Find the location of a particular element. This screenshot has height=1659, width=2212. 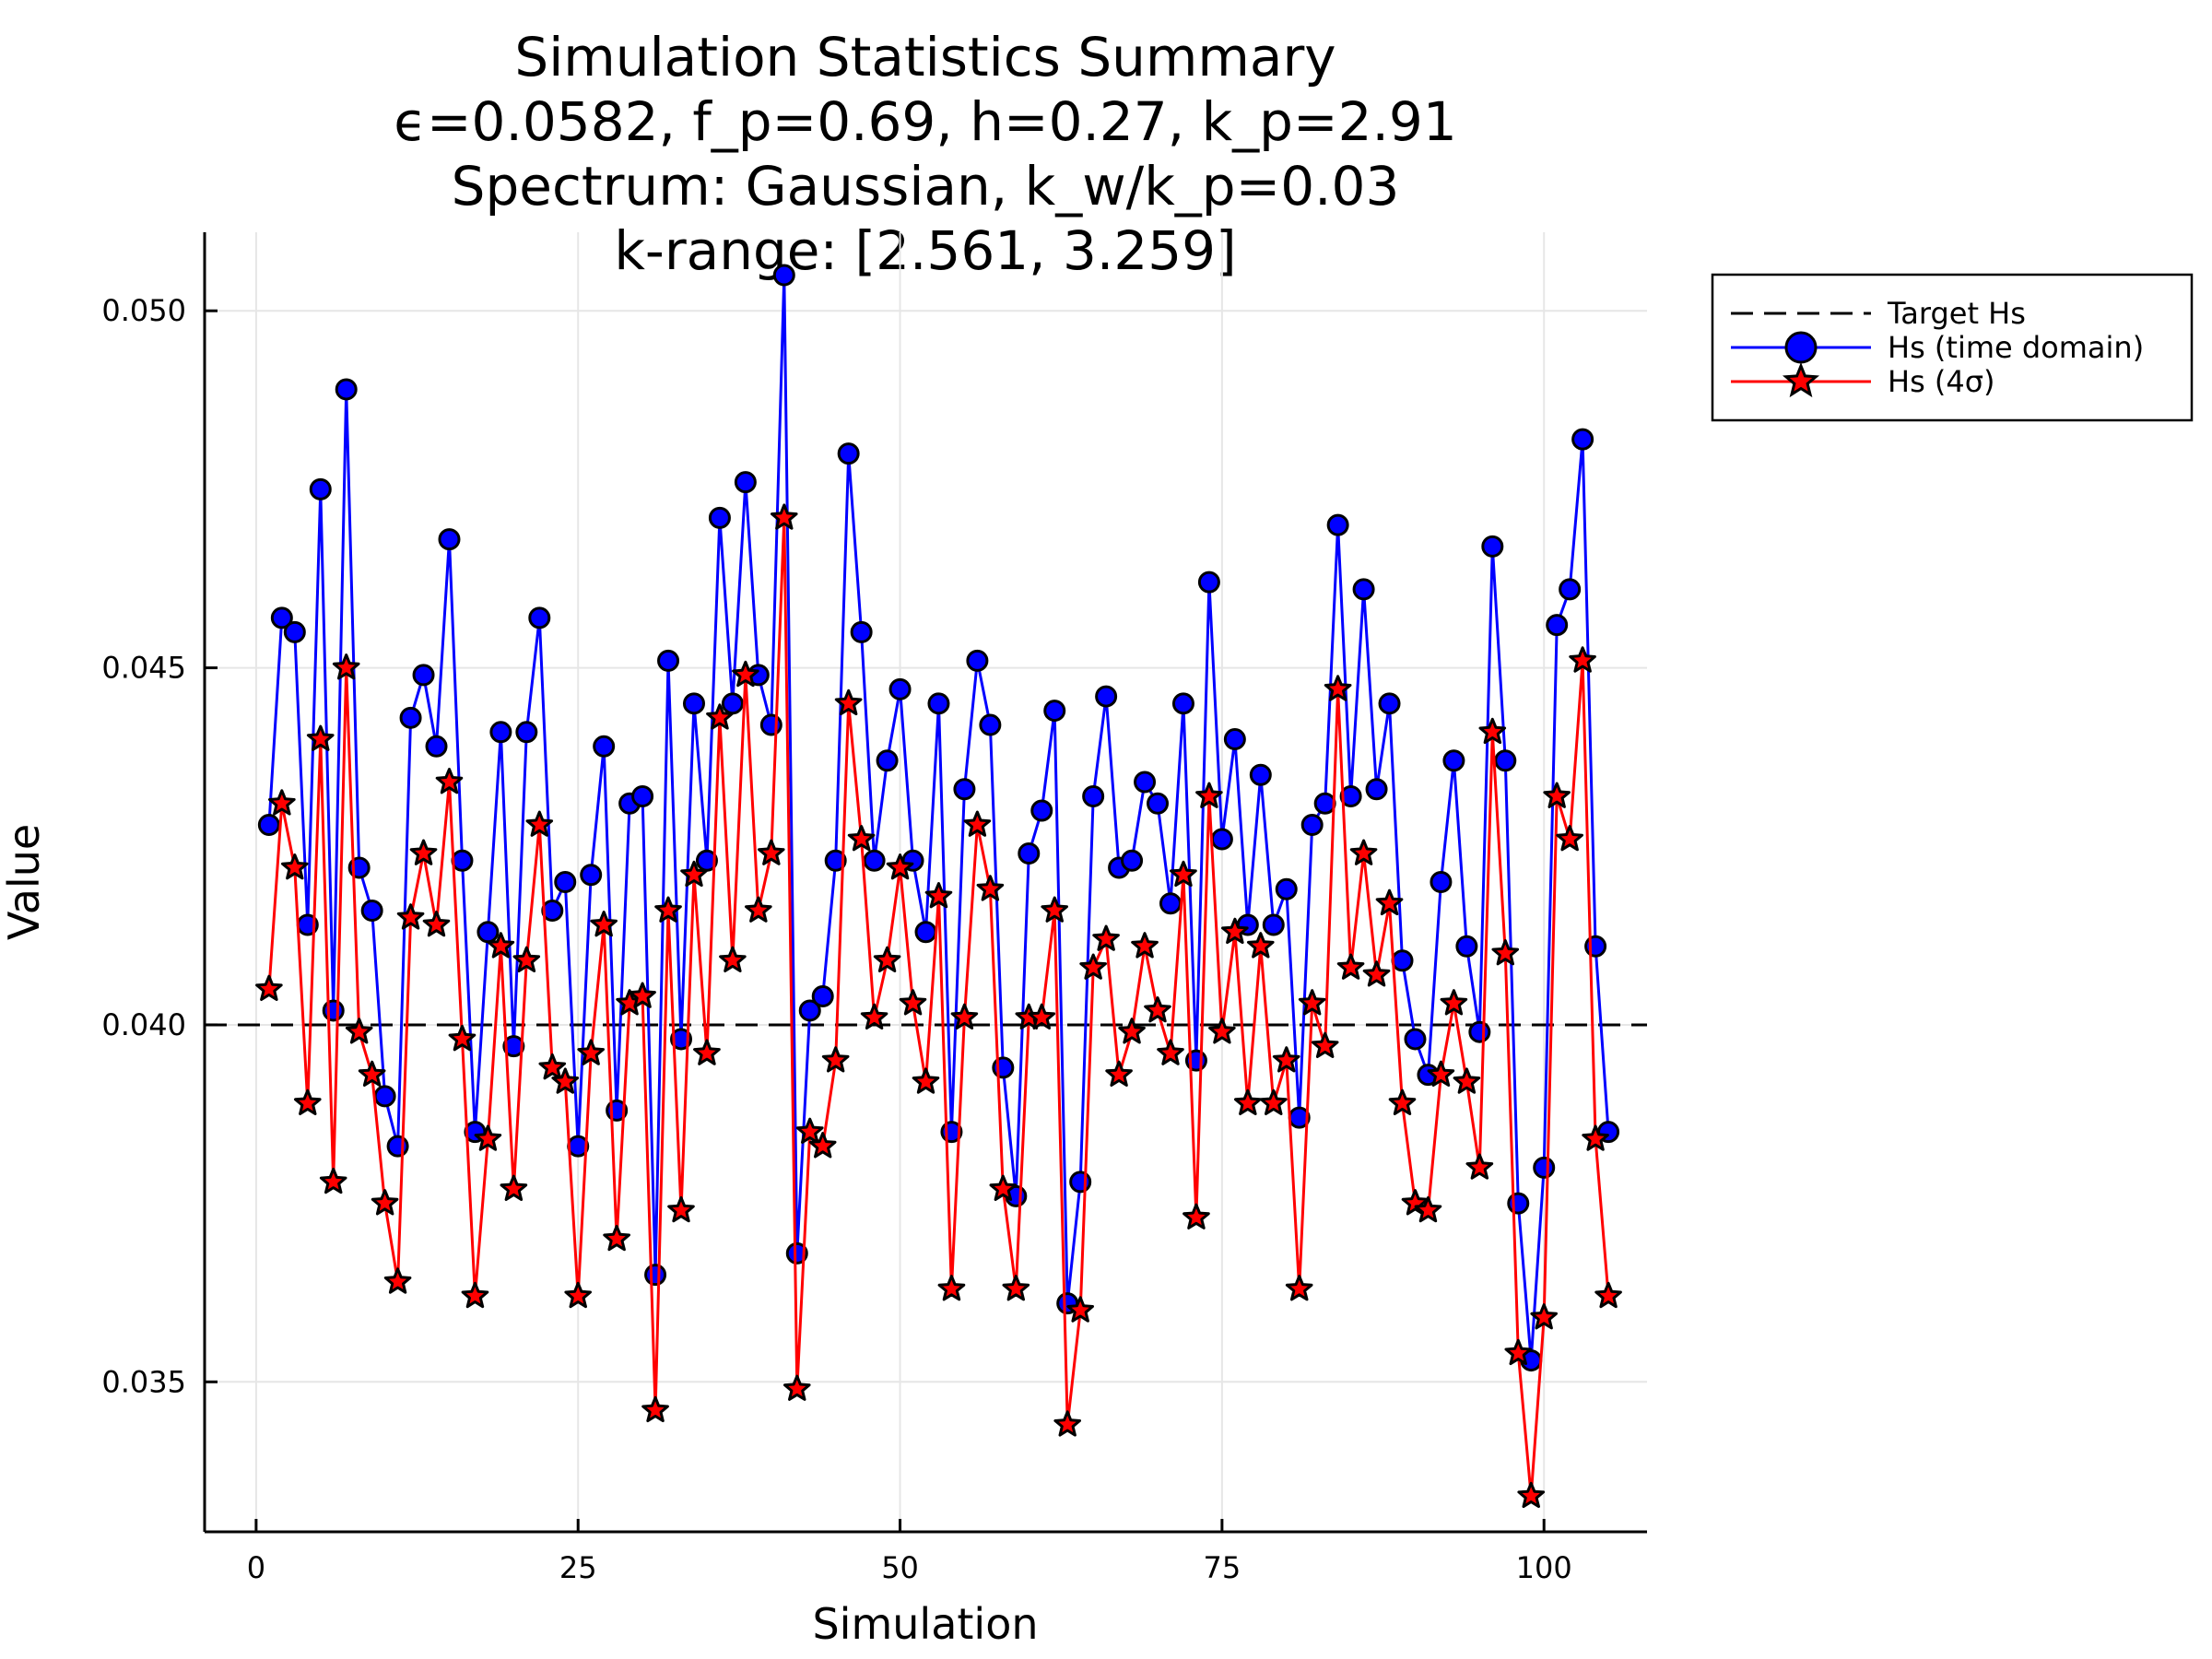

chart-subtitle-line-3: k-range: [2.561, 3.259] is located at coordinates (925, 250).